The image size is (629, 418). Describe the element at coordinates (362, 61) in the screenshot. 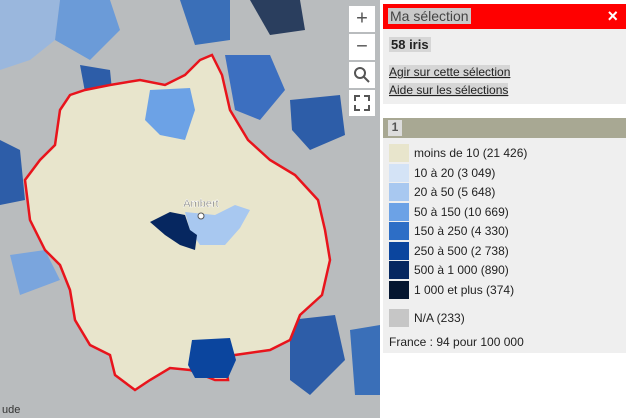

I see `map-controls: + −` at that location.